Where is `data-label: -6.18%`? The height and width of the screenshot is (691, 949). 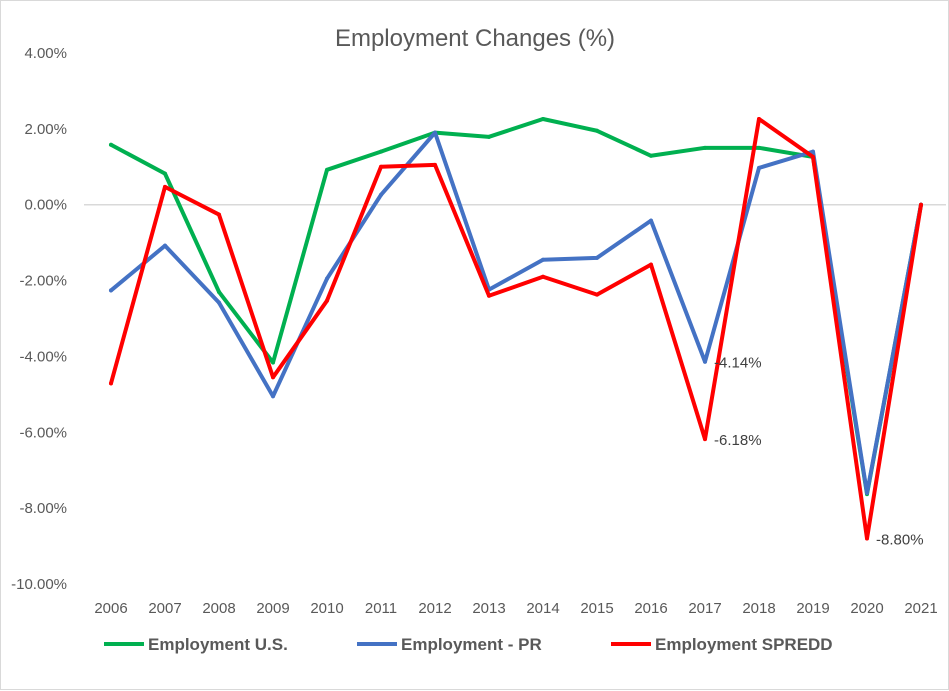 data-label: -6.18% is located at coordinates (738, 440).